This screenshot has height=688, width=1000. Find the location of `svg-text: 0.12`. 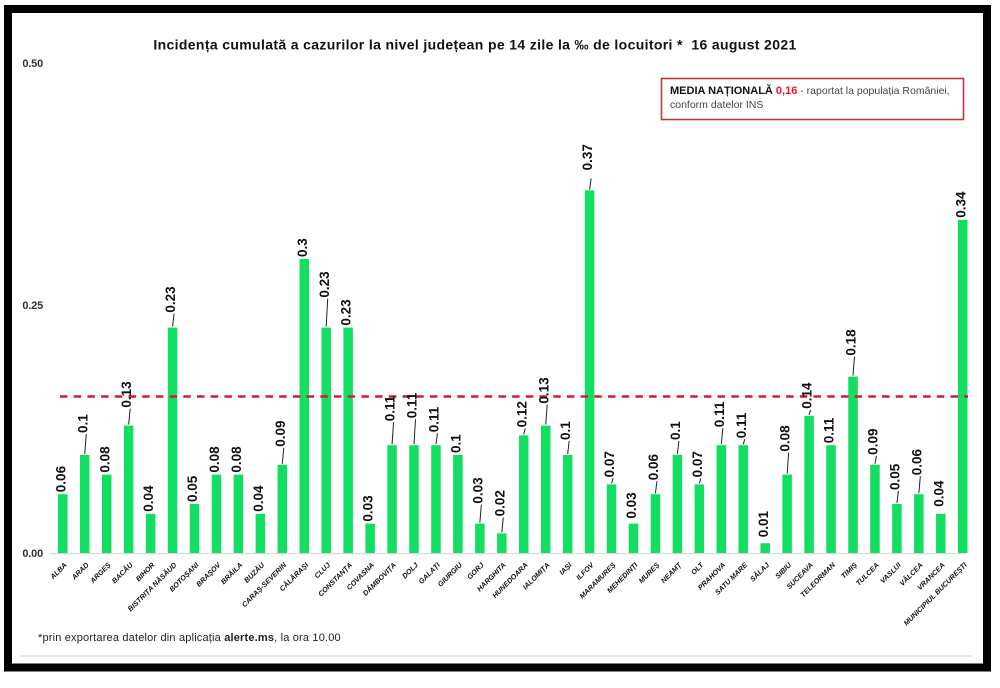

svg-text: 0.12 is located at coordinates (521, 414).